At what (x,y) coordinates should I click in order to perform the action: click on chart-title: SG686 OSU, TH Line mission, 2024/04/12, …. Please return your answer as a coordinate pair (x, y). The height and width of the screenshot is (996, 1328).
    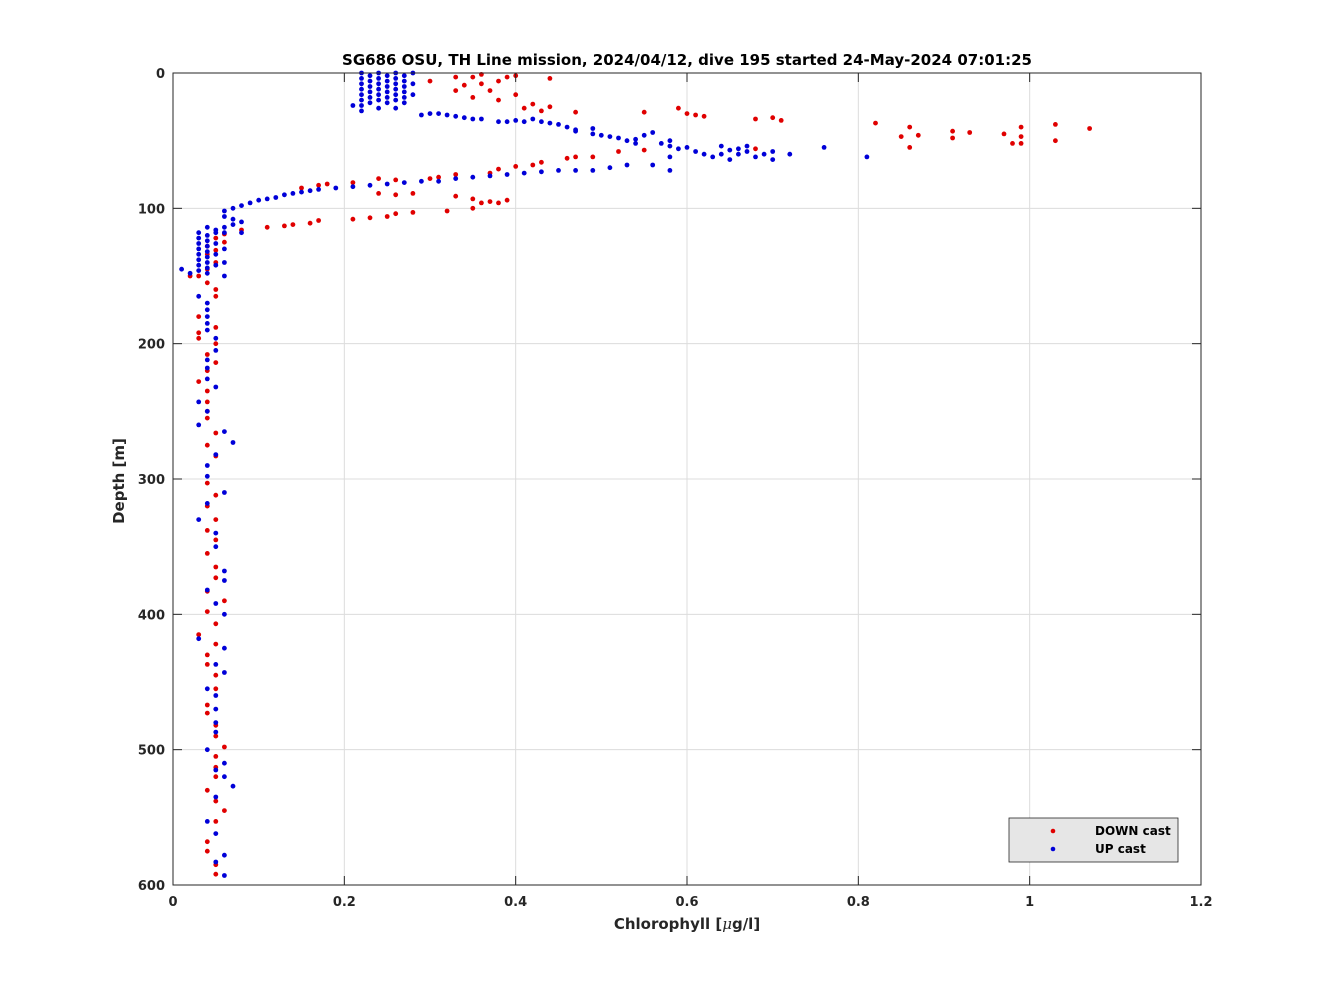
    Looking at the image, I should click on (687, 60).